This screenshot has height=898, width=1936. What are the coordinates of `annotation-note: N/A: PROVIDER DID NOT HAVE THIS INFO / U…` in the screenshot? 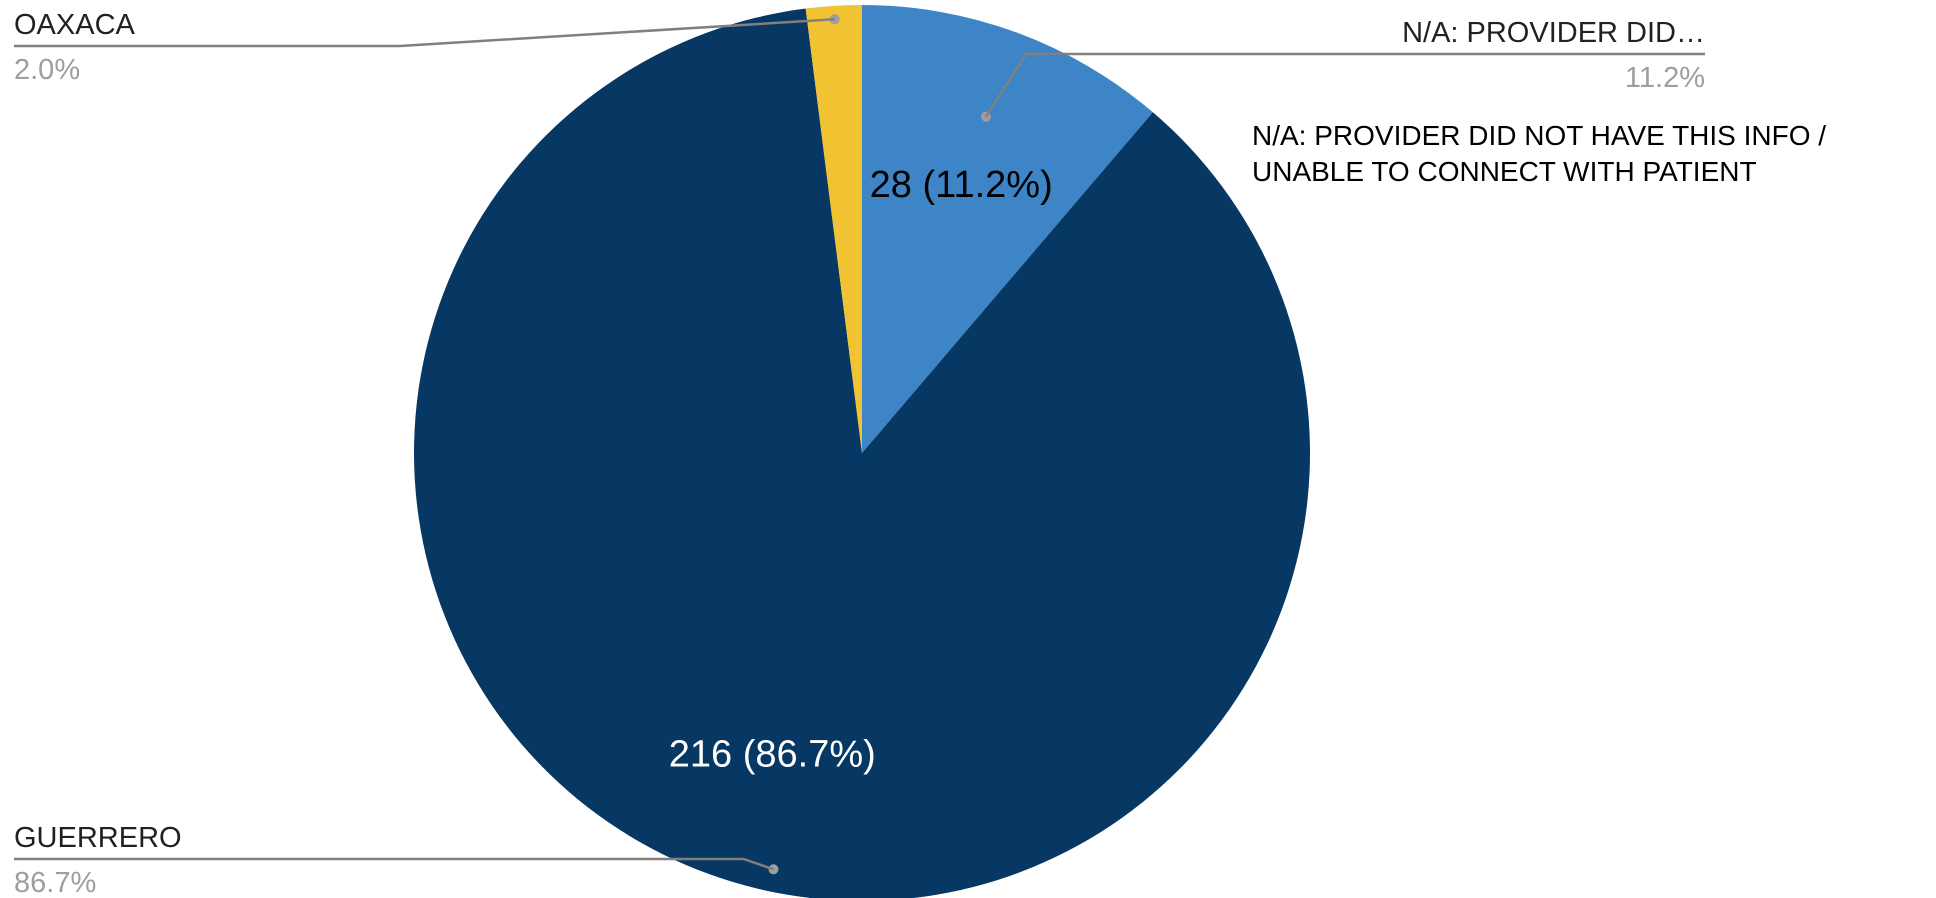 It's located at (1539, 154).